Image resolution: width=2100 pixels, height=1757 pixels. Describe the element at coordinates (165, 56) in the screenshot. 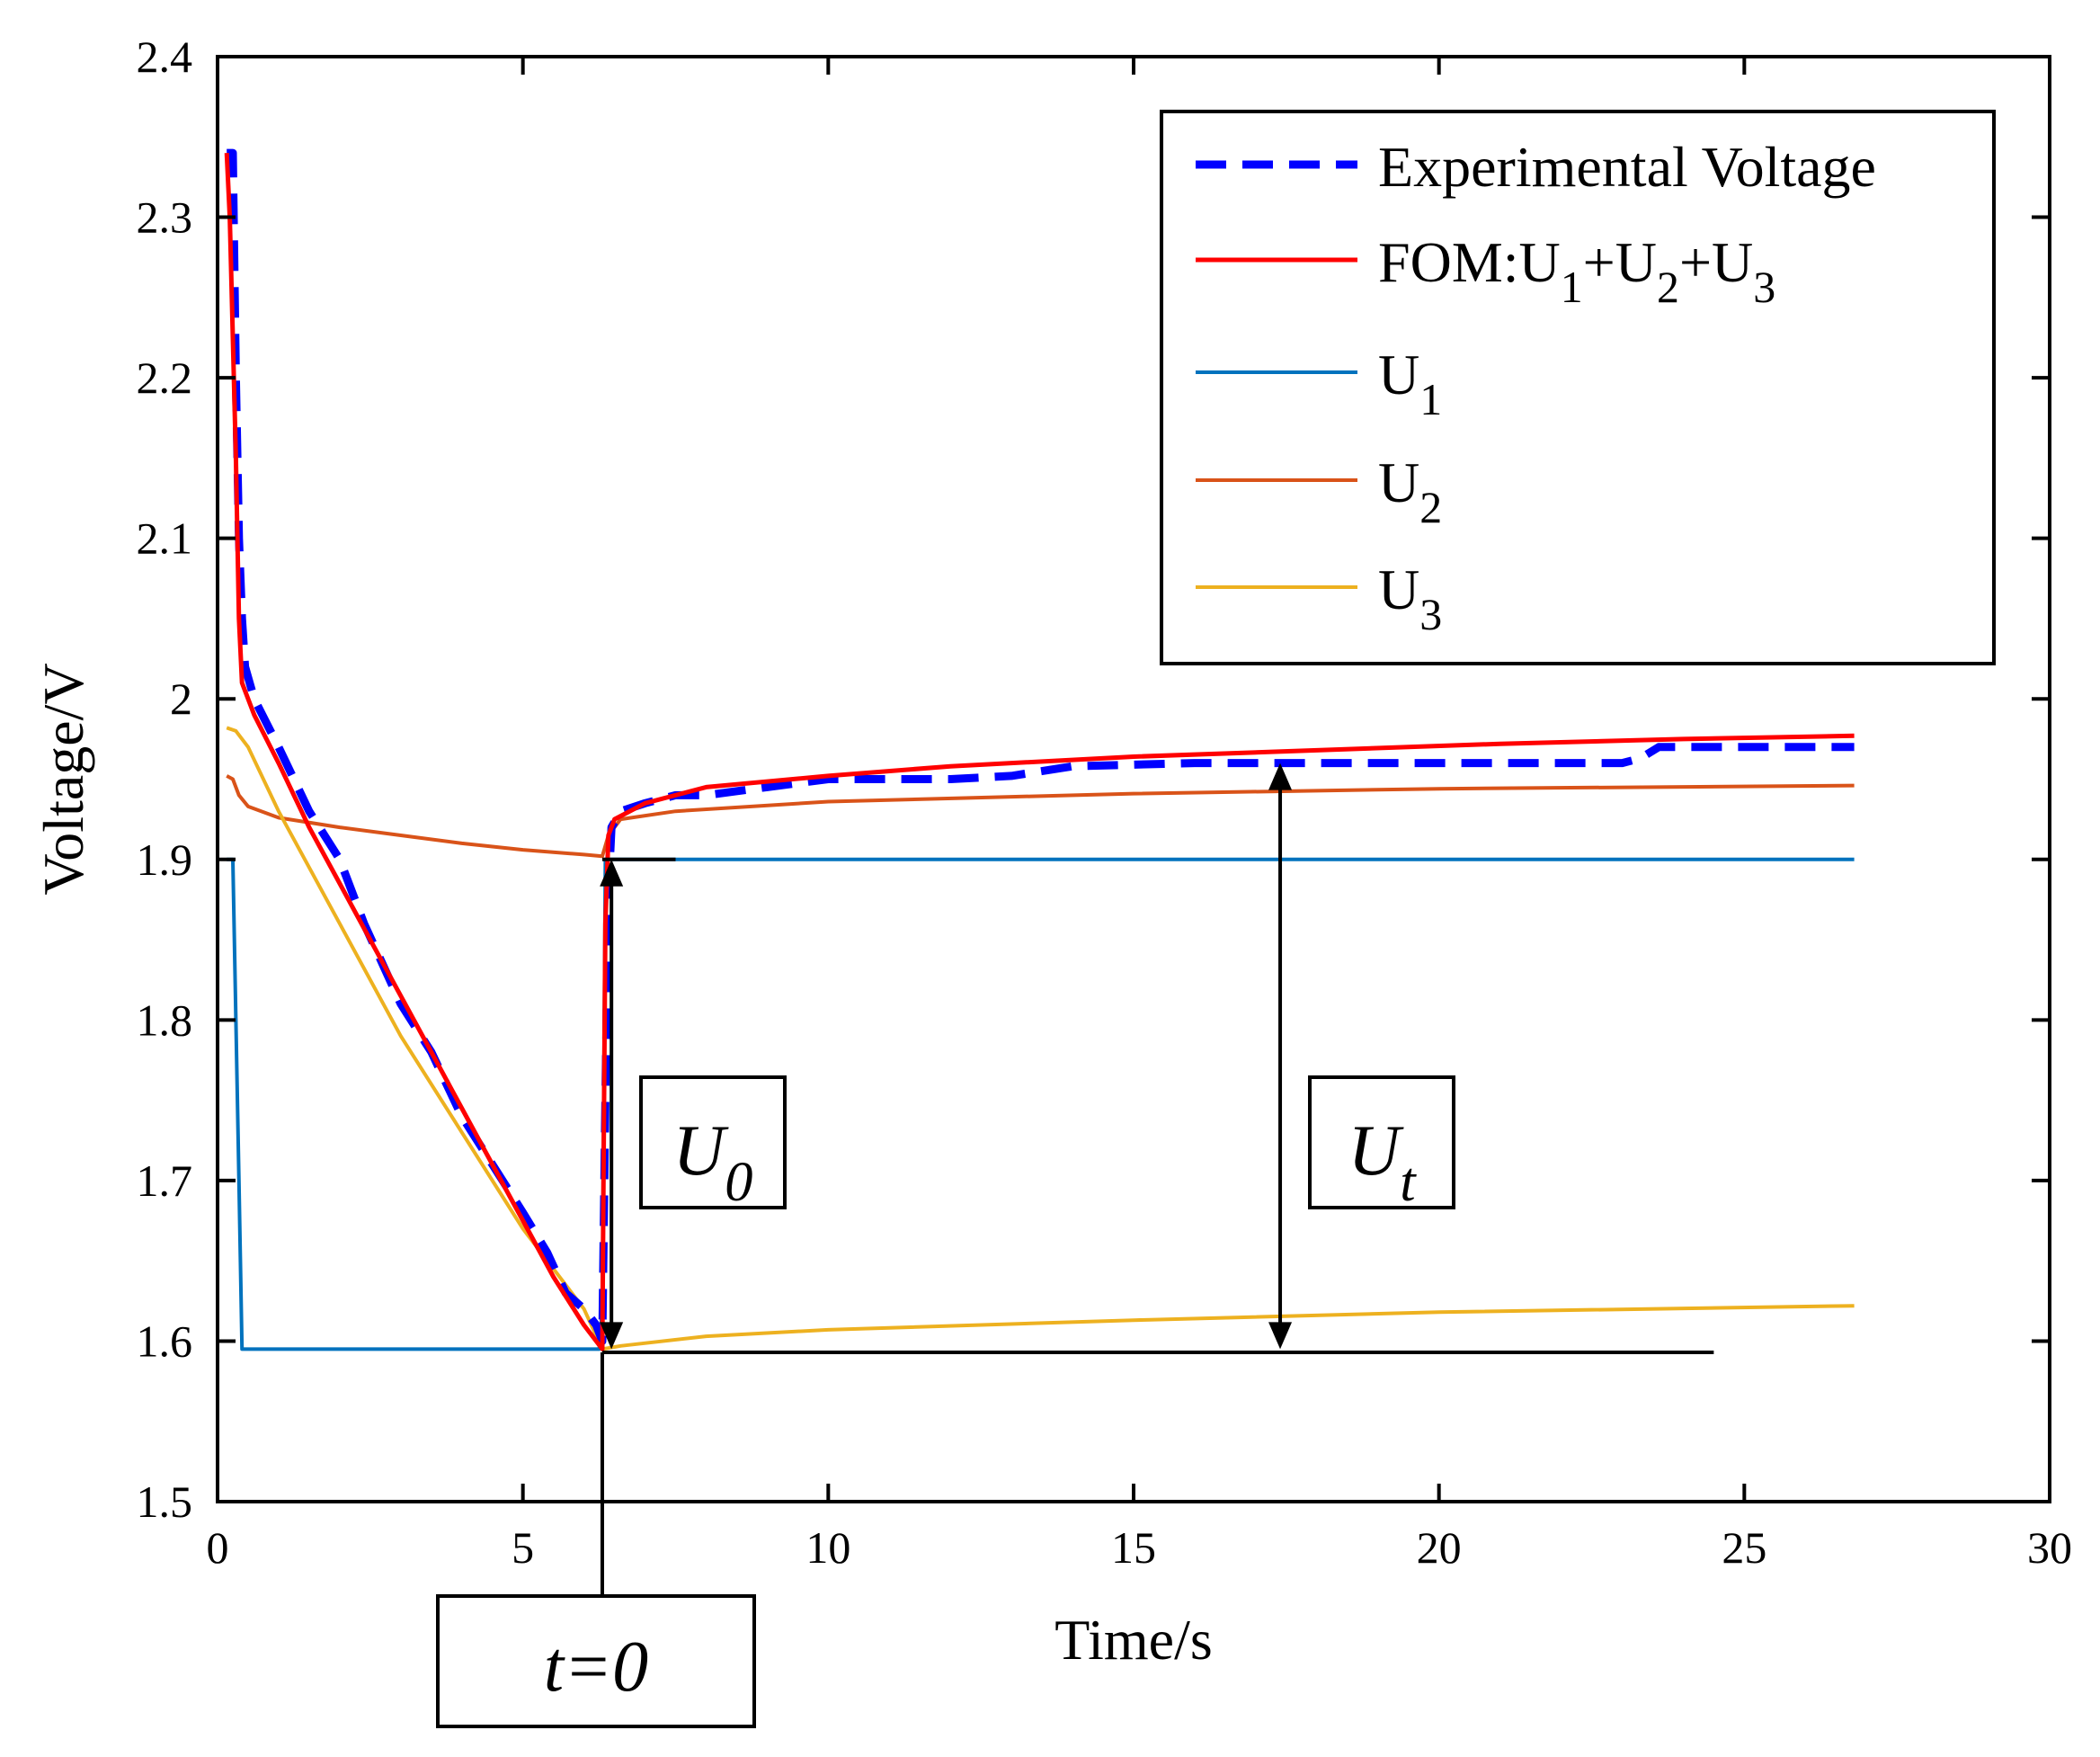

I see `y-tick-label: 2.4` at that location.